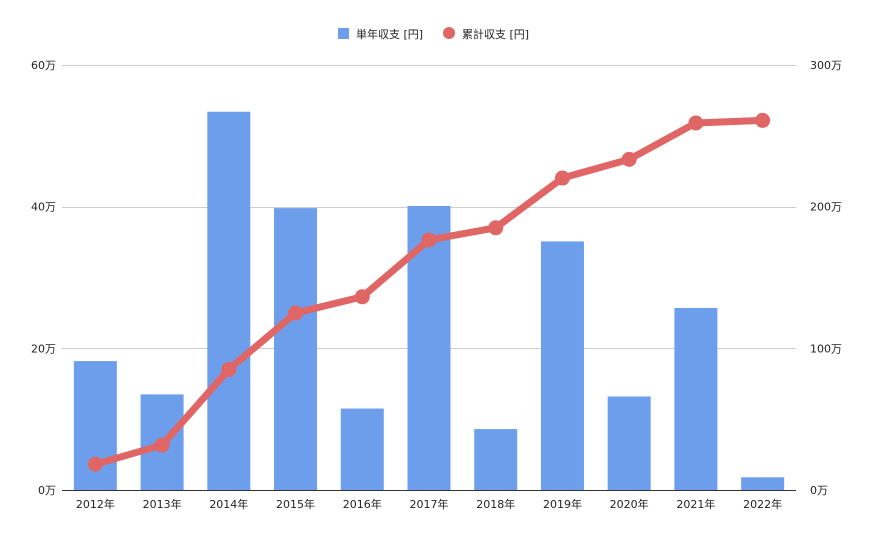 Image resolution: width=871 pixels, height=538 pixels. I want to click on x-axis-tick-label: 2017年, so click(429, 504).